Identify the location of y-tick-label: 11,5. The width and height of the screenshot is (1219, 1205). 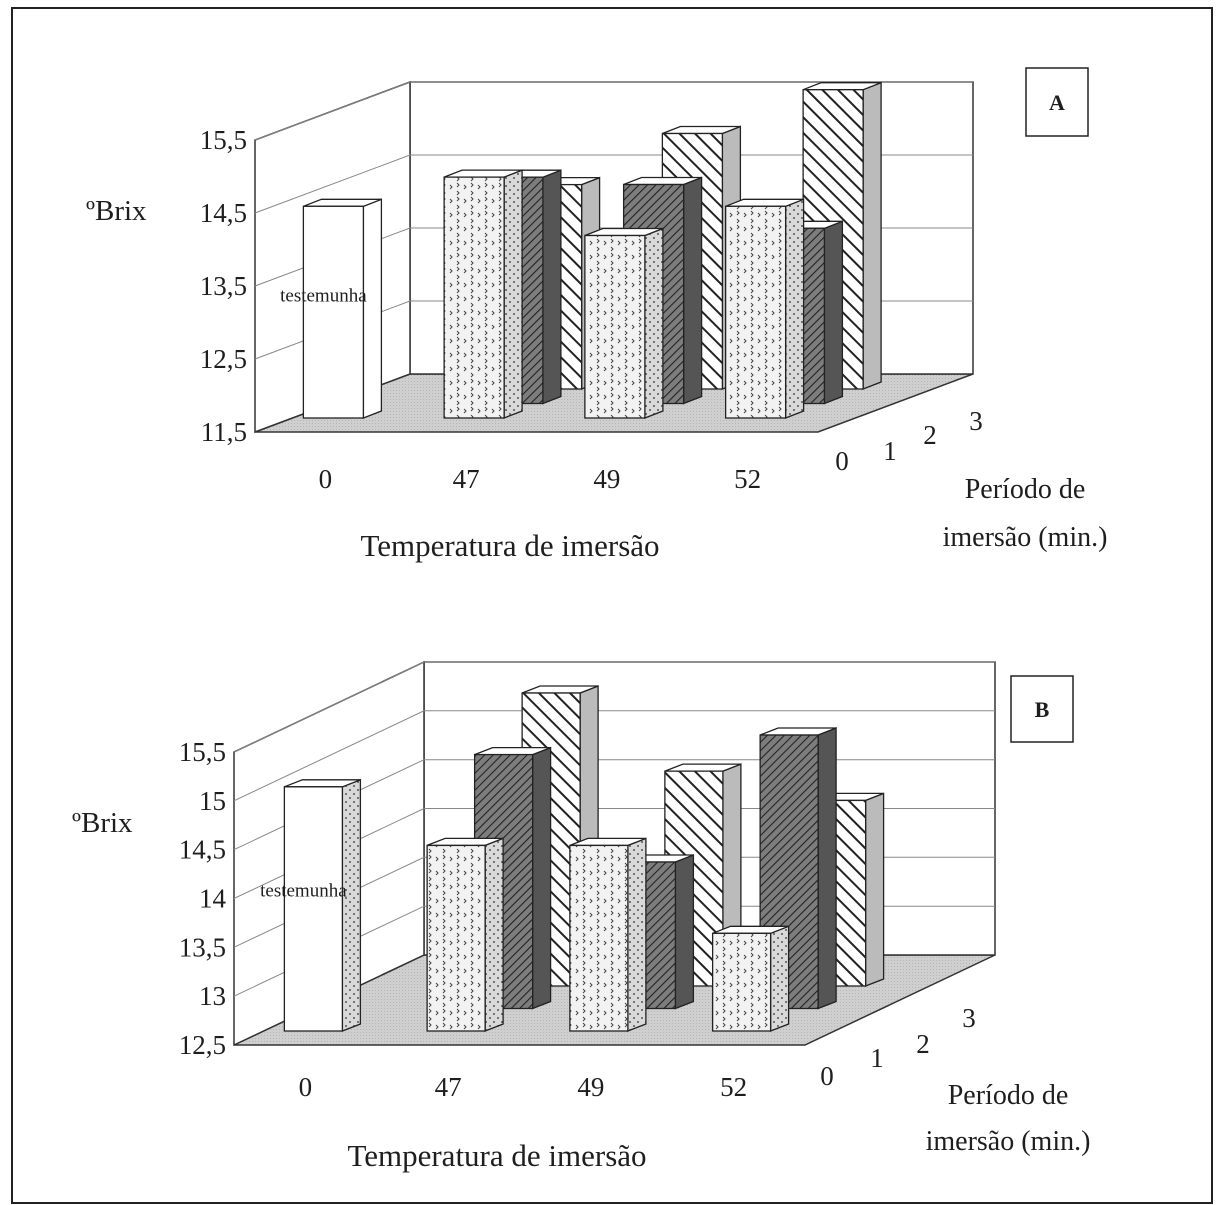
(224, 432).